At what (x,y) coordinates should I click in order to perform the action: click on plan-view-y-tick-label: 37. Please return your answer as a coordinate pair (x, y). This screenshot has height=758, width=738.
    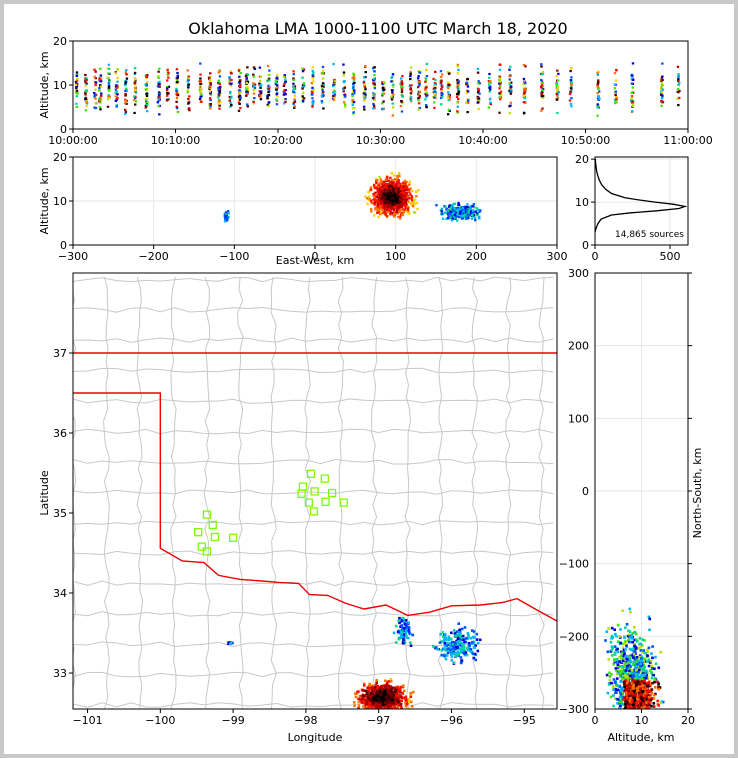
    Looking at the image, I should click on (60, 353).